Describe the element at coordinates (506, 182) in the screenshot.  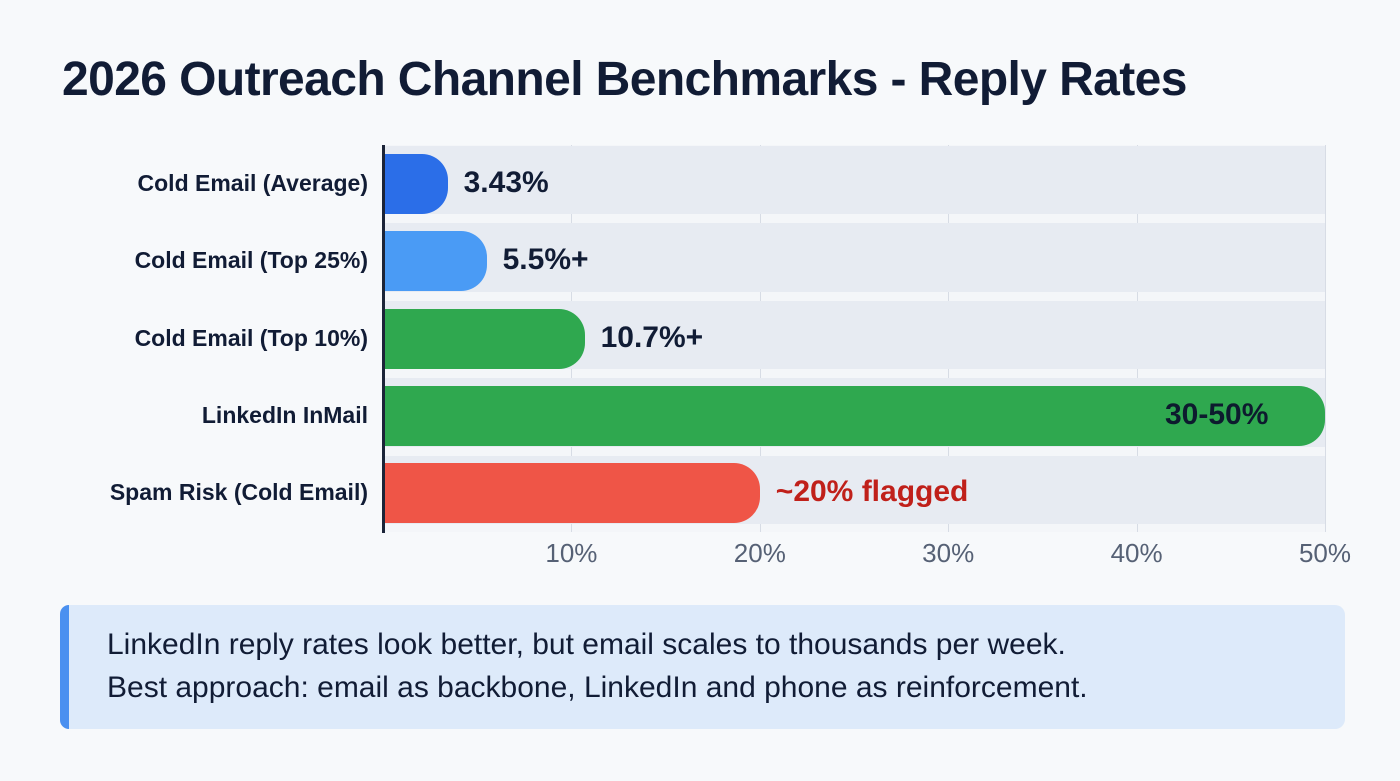
I see `bar-value-label: 3.43%` at that location.